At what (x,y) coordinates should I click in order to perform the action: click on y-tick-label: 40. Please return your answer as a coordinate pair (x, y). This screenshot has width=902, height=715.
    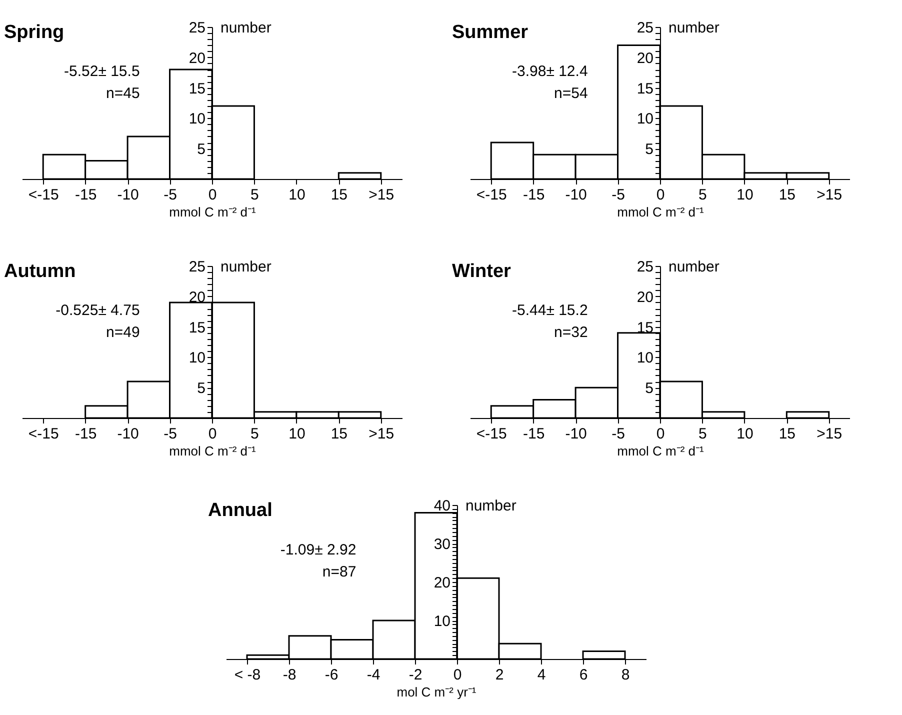
    Looking at the image, I should click on (442, 506).